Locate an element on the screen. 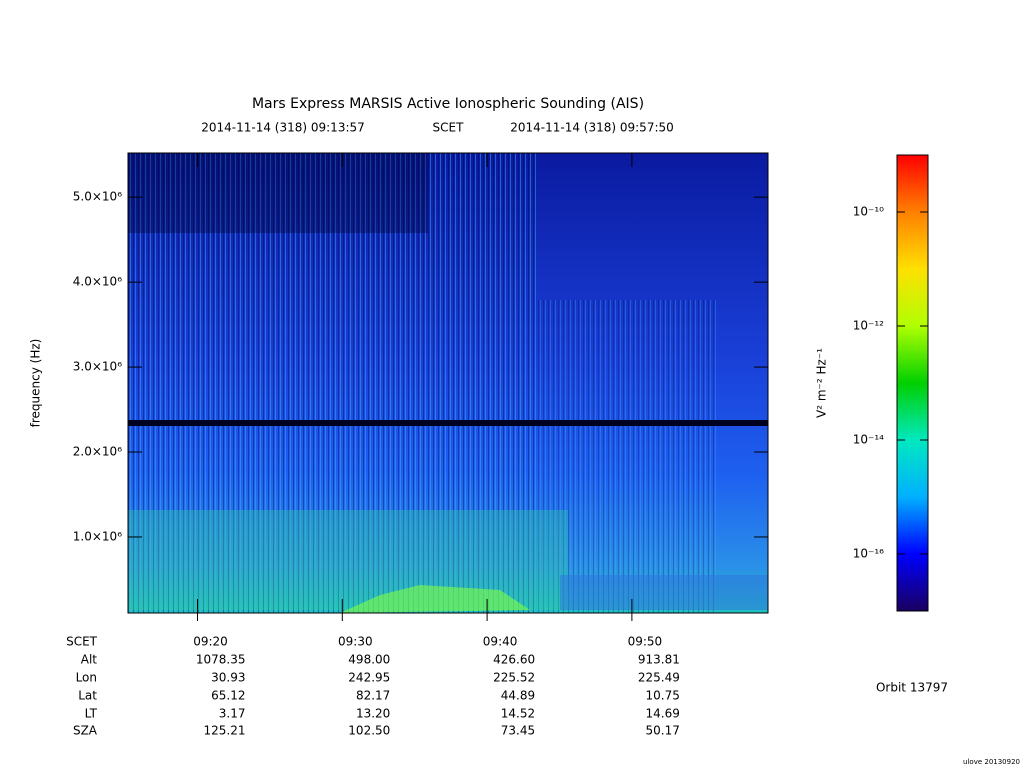 This screenshot has height=768, width=1024. y-axis-label: frequency (Hz) is located at coordinates (36, 383).